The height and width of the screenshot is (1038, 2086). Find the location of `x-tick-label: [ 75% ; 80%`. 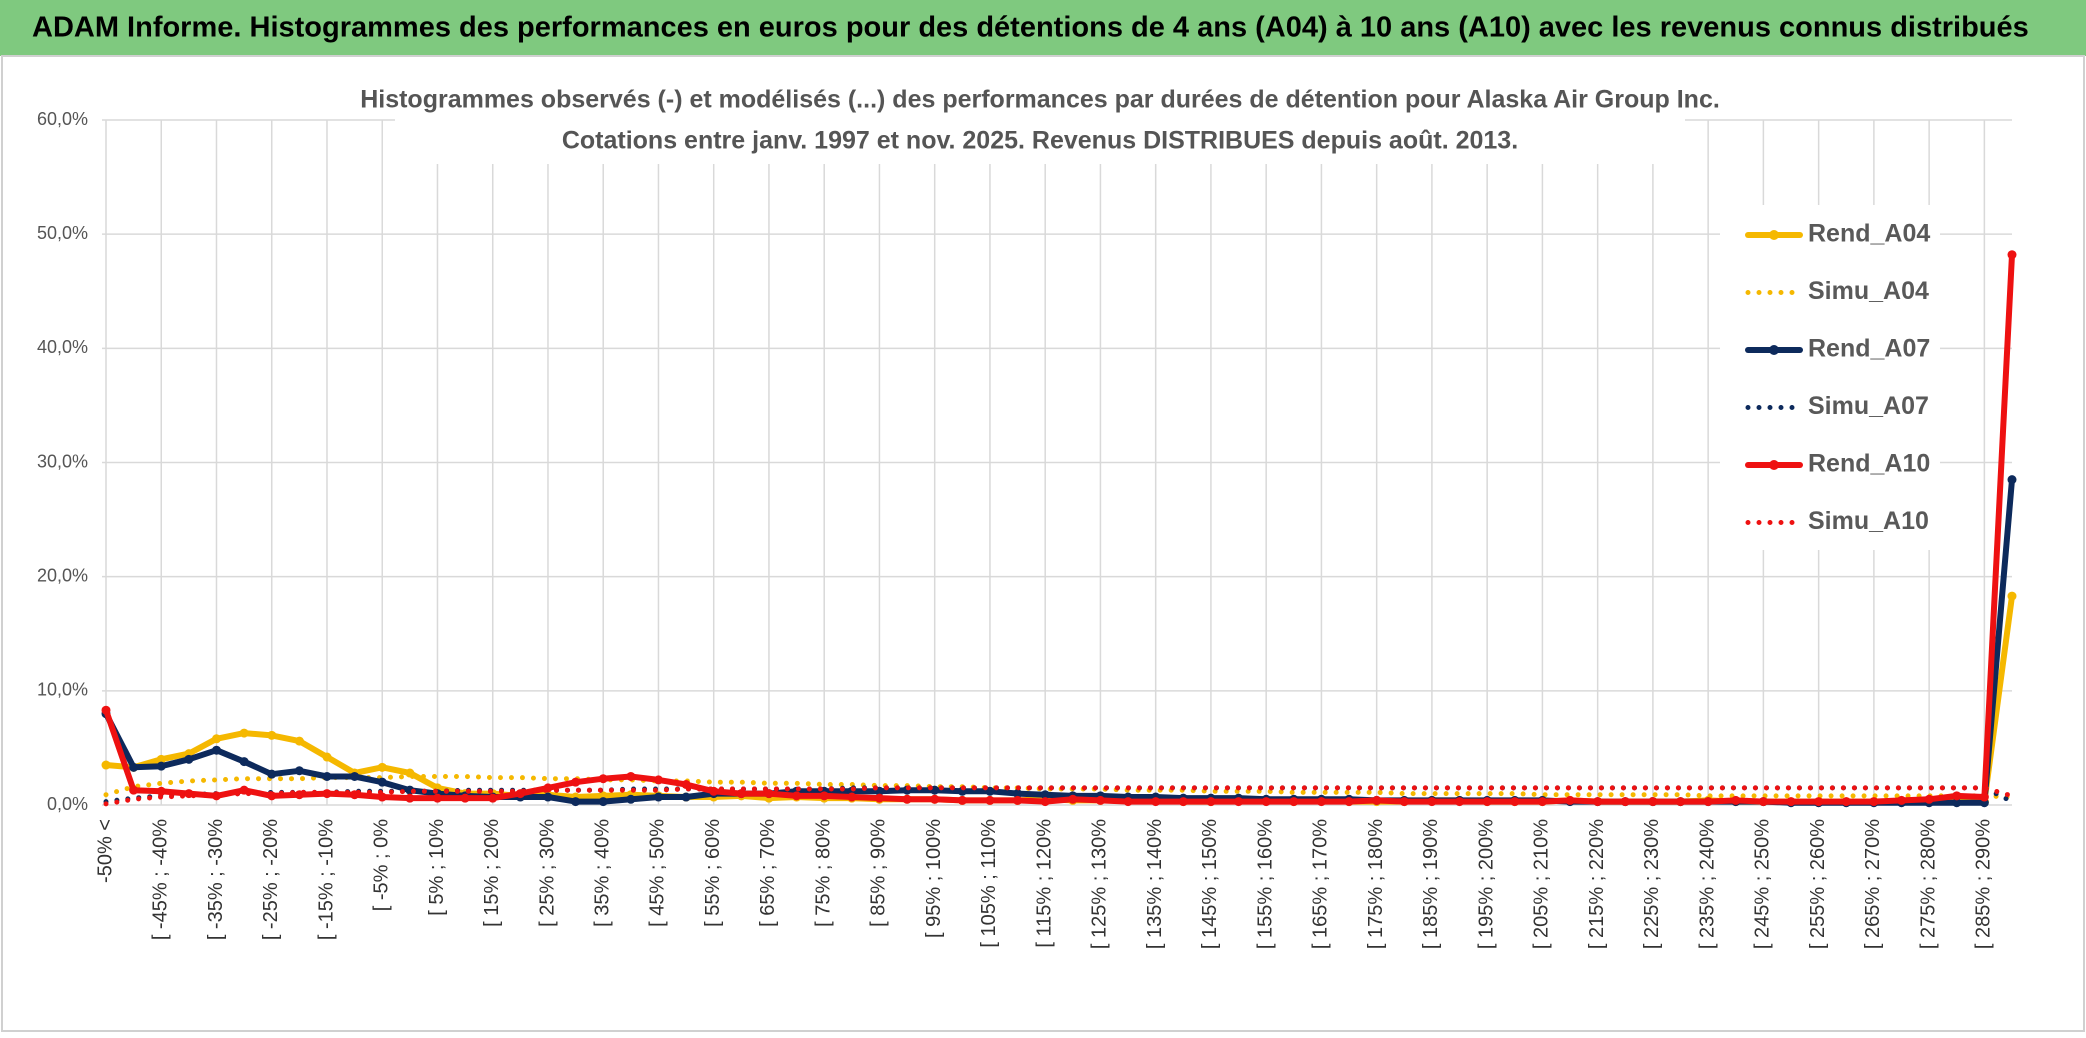

x-tick-label: [ 75% ; 80% is located at coordinates (823, 873).